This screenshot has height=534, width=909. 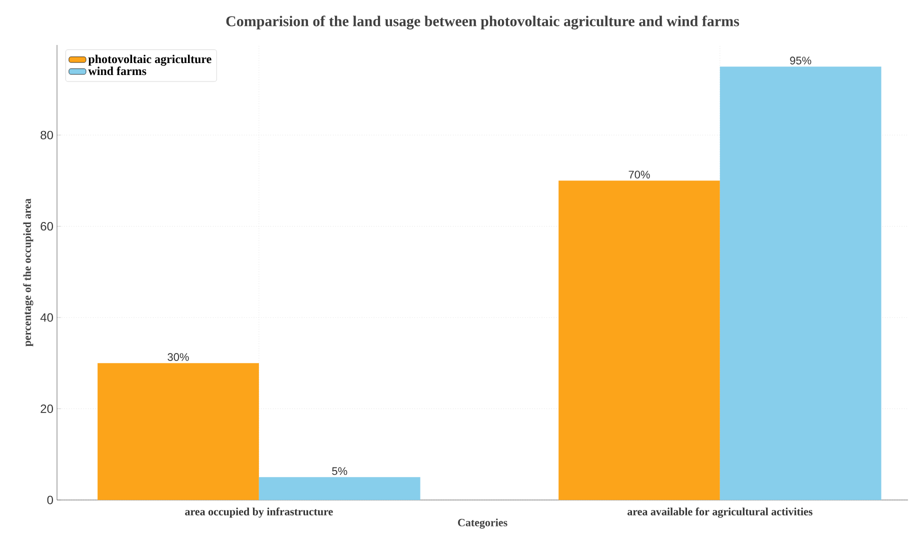 What do you see at coordinates (801, 60) in the screenshot?
I see `data-label: 95%` at bounding box center [801, 60].